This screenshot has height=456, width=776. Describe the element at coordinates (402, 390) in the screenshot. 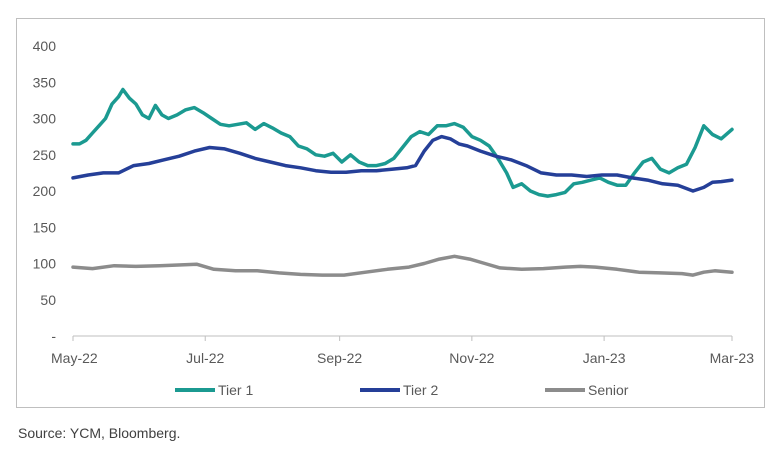

I see `legend: Tier 1 Tier 2 Senior` at that location.